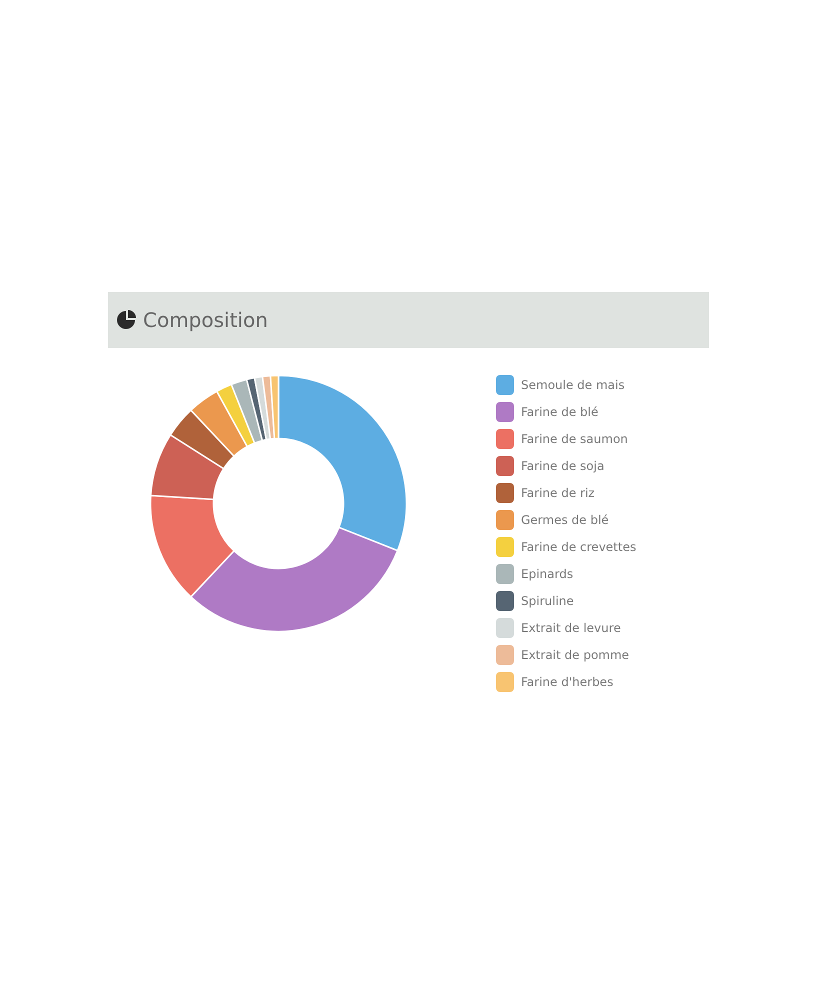 This screenshot has height=1000, width=818. What do you see at coordinates (567, 682) in the screenshot?
I see `legend-label: Farine d'herbes` at bounding box center [567, 682].